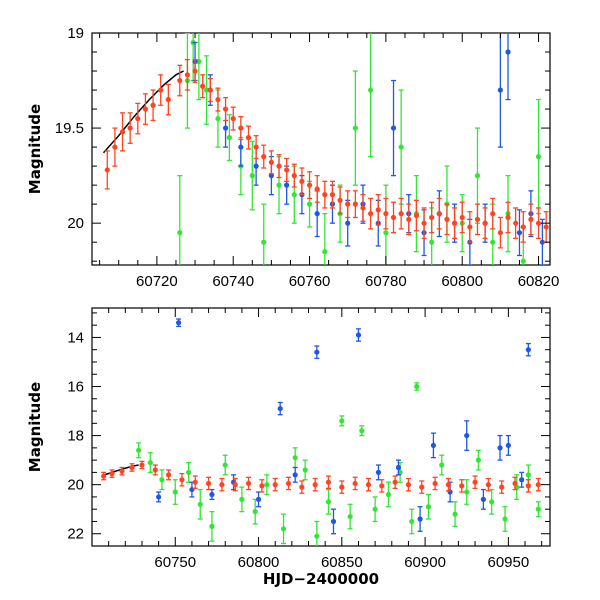  What do you see at coordinates (75, 534) in the screenshot?
I see `y-tick-label: 22` at bounding box center [75, 534].